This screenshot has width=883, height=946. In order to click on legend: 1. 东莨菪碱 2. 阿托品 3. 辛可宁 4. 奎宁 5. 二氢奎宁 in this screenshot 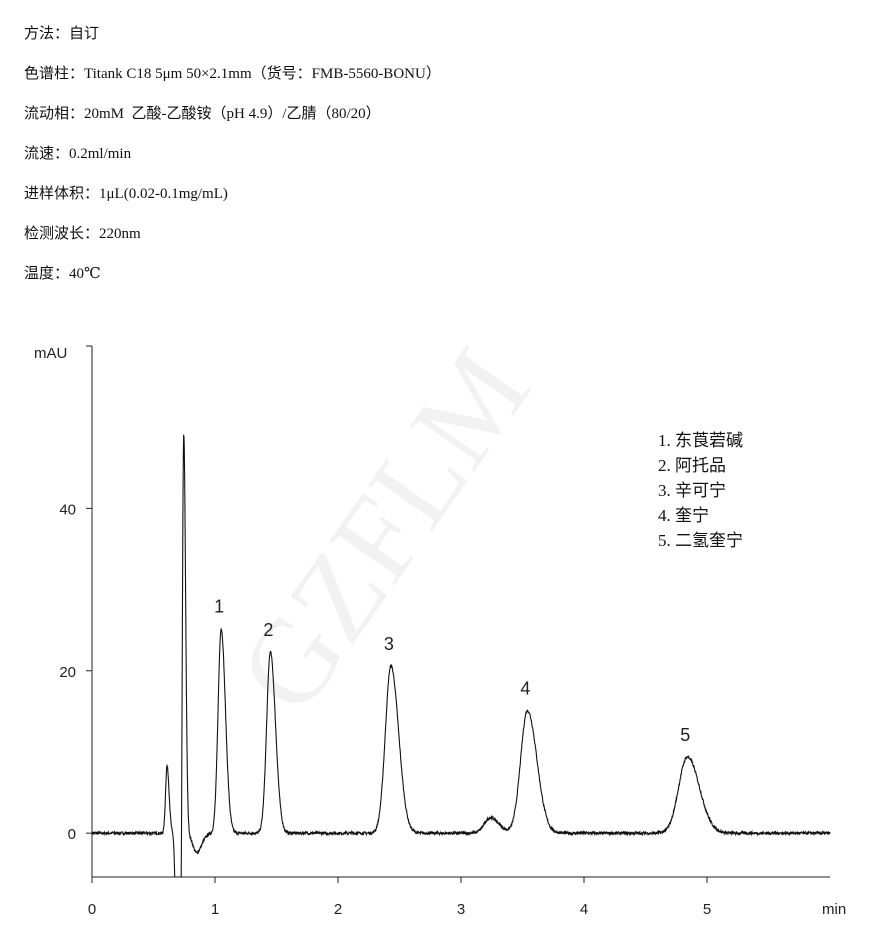, I will do `click(700, 490)`.